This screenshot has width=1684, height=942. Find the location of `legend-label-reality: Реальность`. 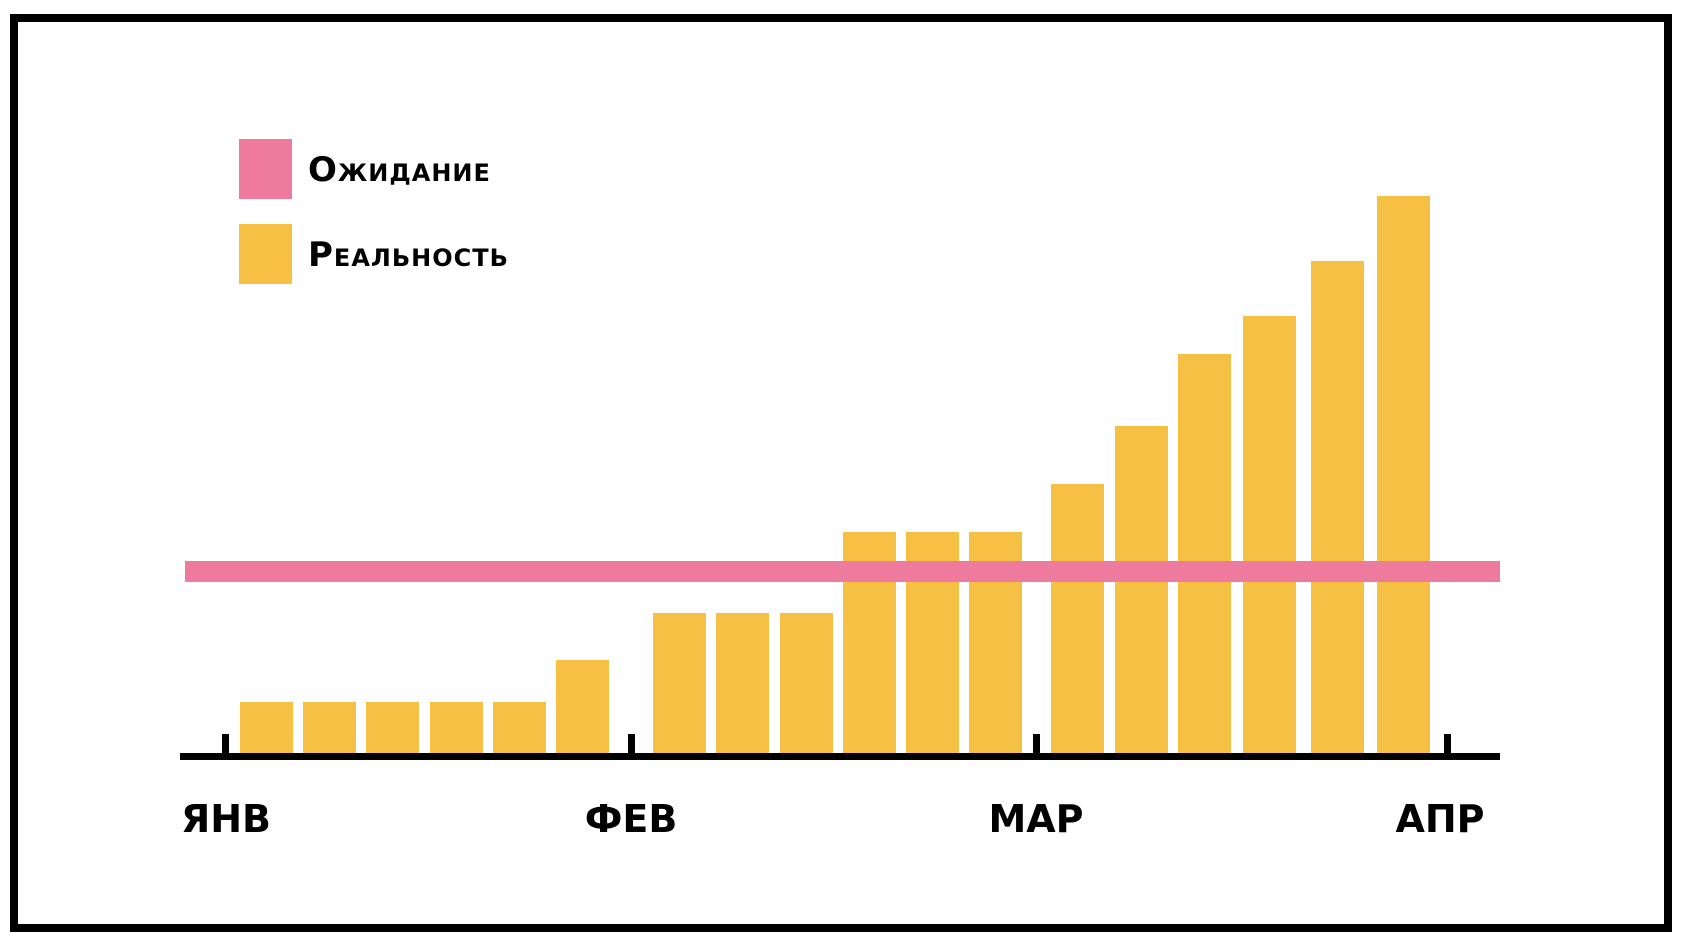

legend-label-reality: Реальность is located at coordinates (408, 255).